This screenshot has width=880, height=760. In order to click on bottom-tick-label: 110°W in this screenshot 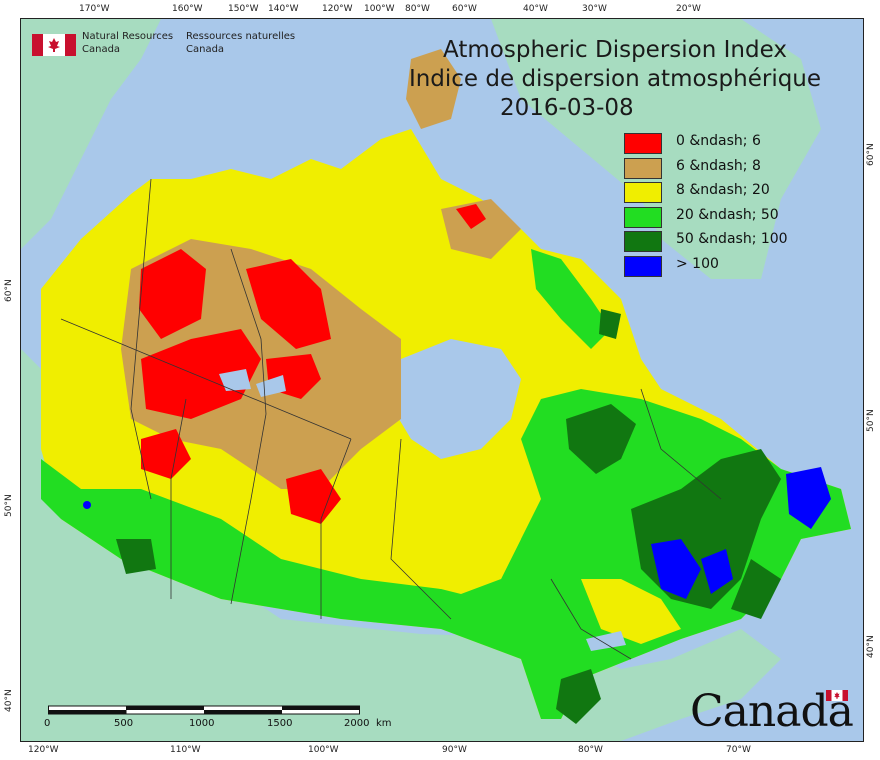, I will do `click(185, 750)`.